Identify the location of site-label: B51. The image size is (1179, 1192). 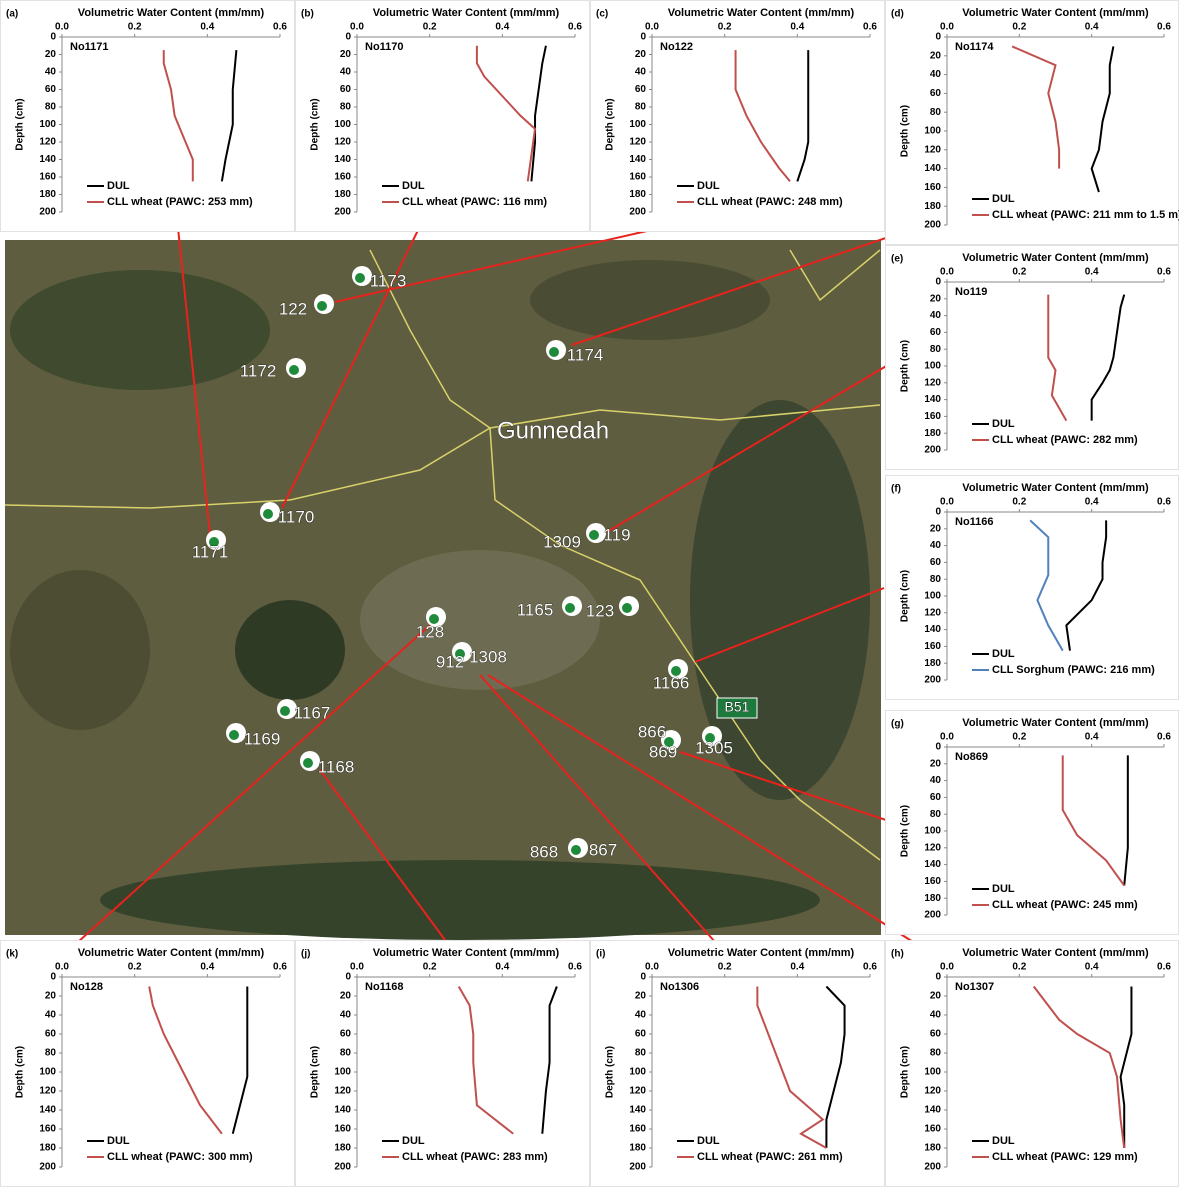
(737, 707).